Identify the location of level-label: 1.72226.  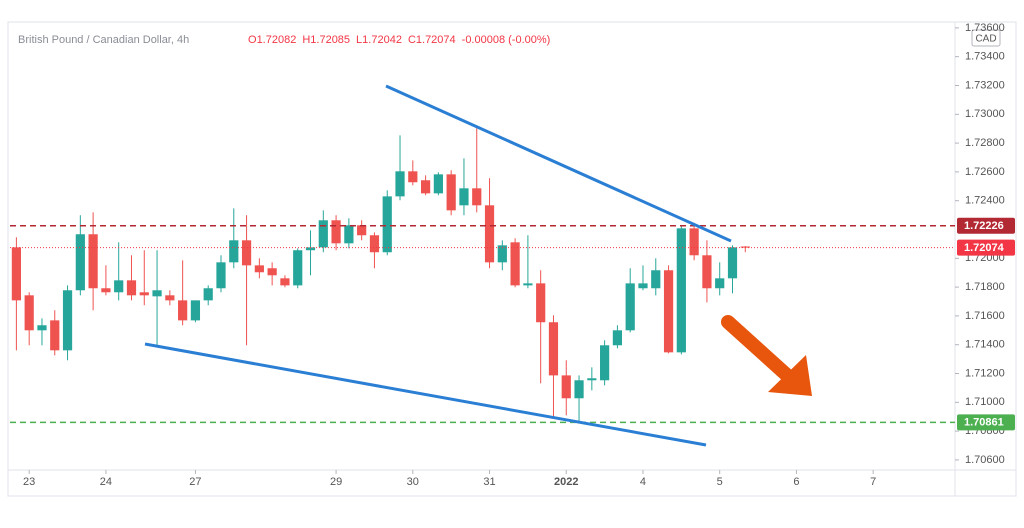
(984, 226).